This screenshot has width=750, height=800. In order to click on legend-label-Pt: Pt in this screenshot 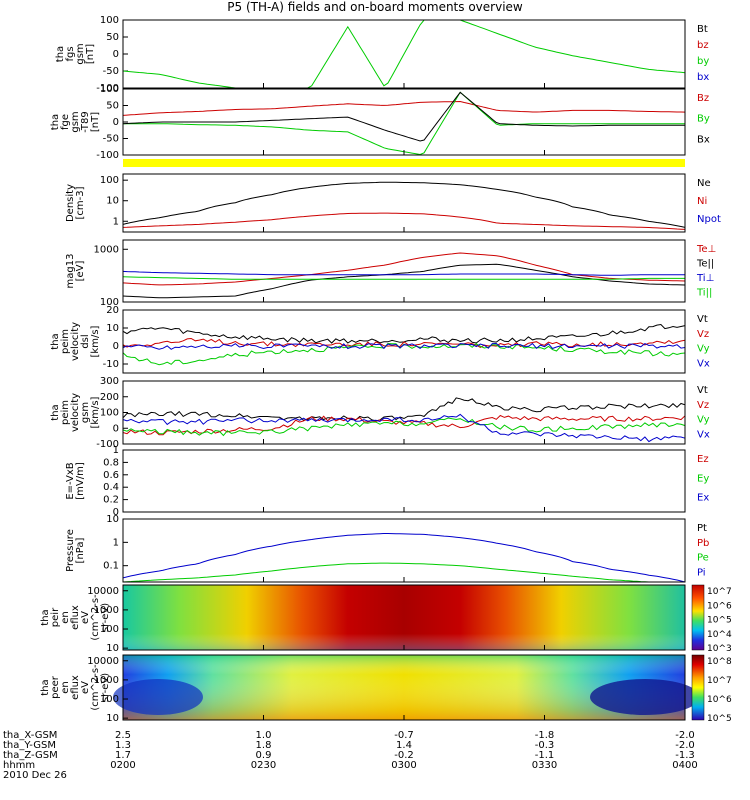, I will do `click(702, 528)`.